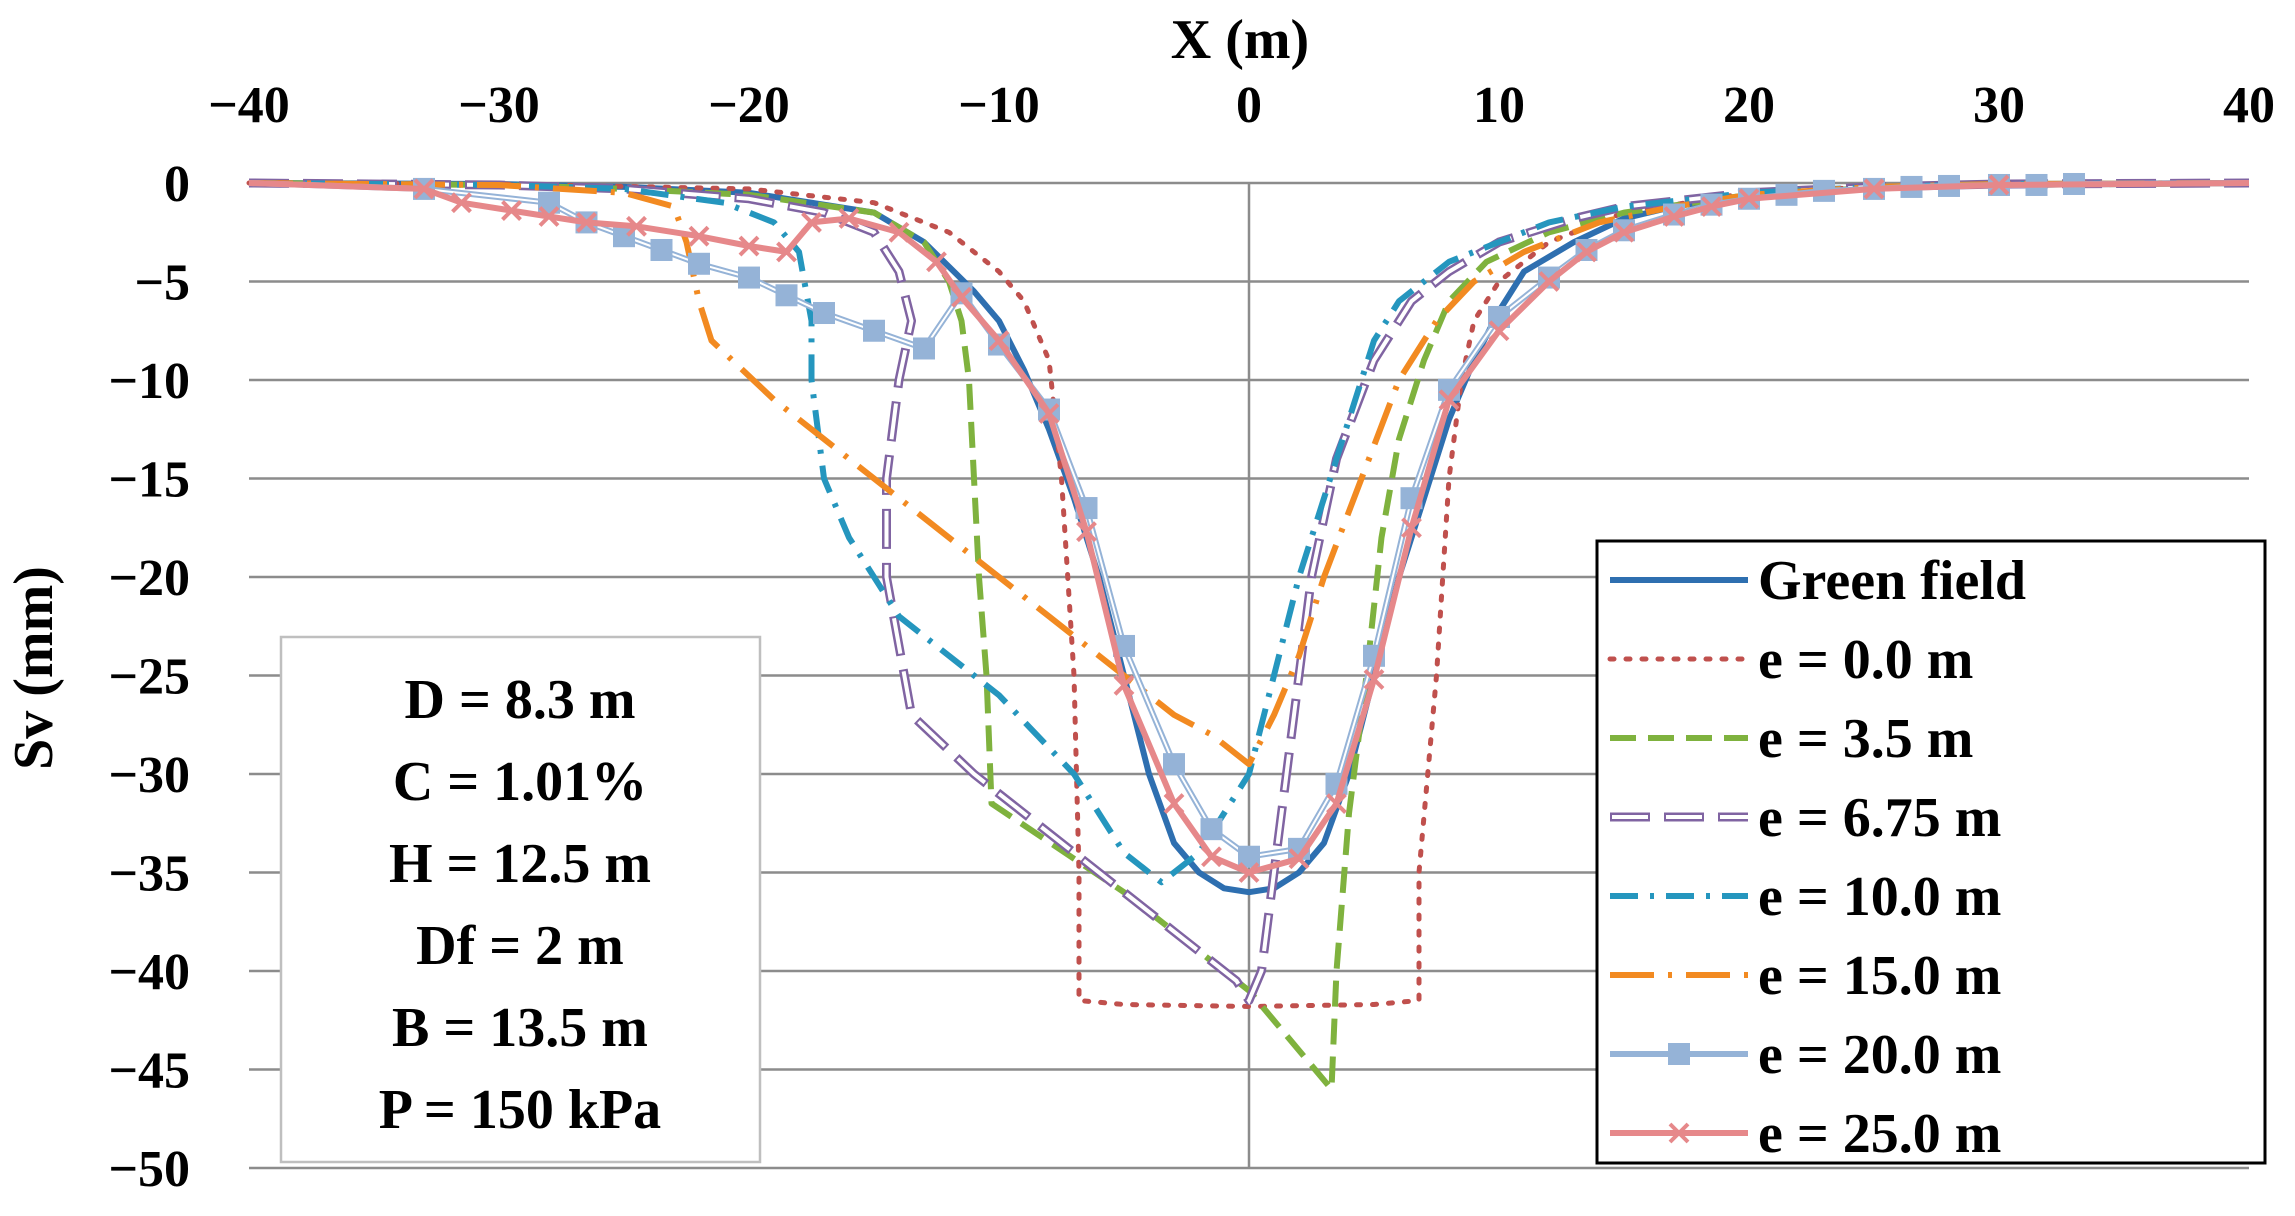  What do you see at coordinates (149, 1169) in the screenshot?
I see `y-tick-label: −50` at bounding box center [149, 1169].